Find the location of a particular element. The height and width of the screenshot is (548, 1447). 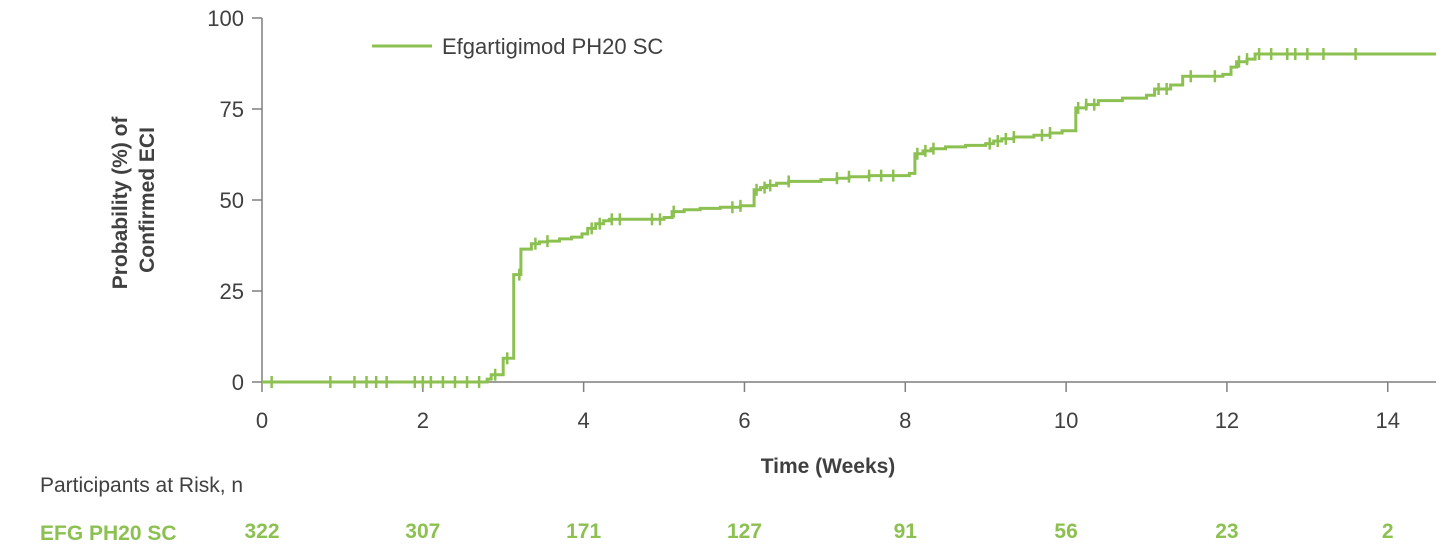

x-tick-label: 14 is located at coordinates (1388, 420).